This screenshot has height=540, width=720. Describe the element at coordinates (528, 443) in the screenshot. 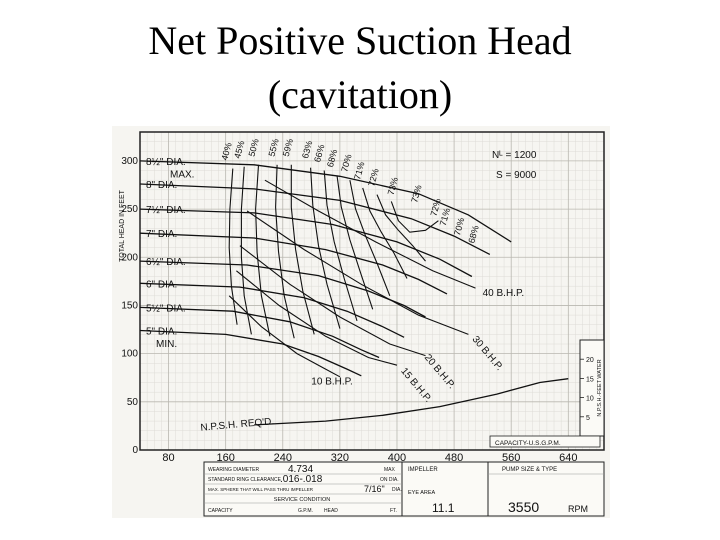

I see `x-axis-label: CAPACITY-U.S.G.P.M.` at that location.